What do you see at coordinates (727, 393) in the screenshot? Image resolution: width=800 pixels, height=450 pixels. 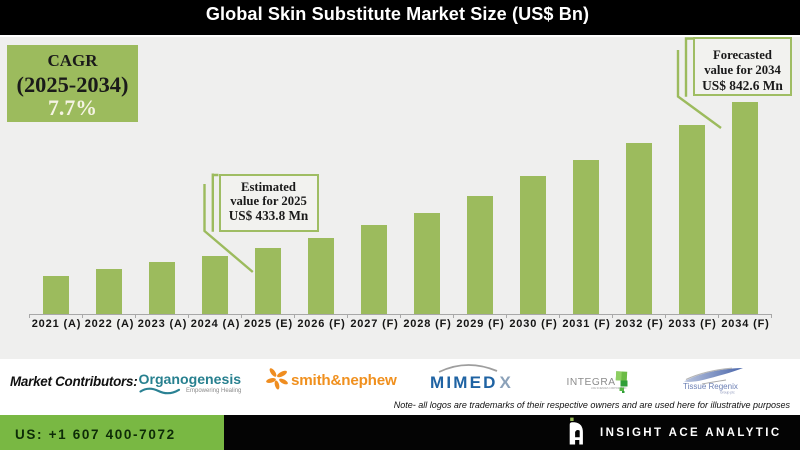 I see `svg-text: Group plc` at bounding box center [727, 393].